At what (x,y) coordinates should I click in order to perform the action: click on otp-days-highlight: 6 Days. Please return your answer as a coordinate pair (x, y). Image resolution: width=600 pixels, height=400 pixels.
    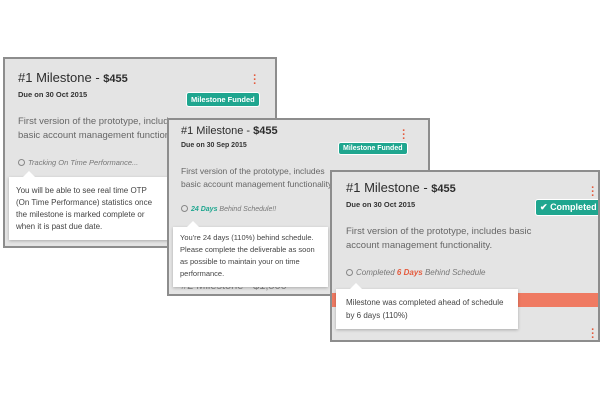
    Looking at the image, I should click on (409, 272).